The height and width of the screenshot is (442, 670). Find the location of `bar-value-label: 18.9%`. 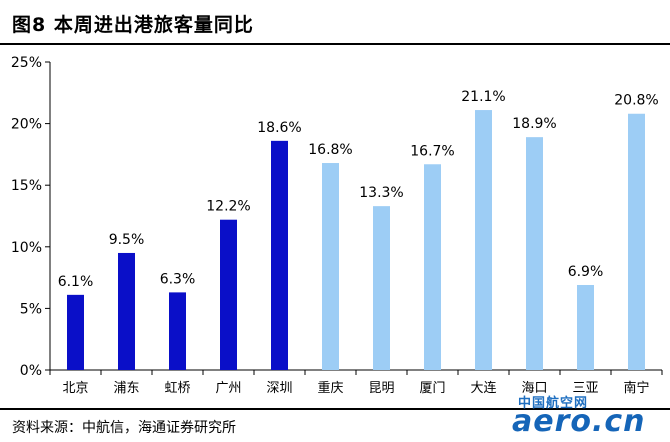

bar-value-label: 18.9% is located at coordinates (534, 124).